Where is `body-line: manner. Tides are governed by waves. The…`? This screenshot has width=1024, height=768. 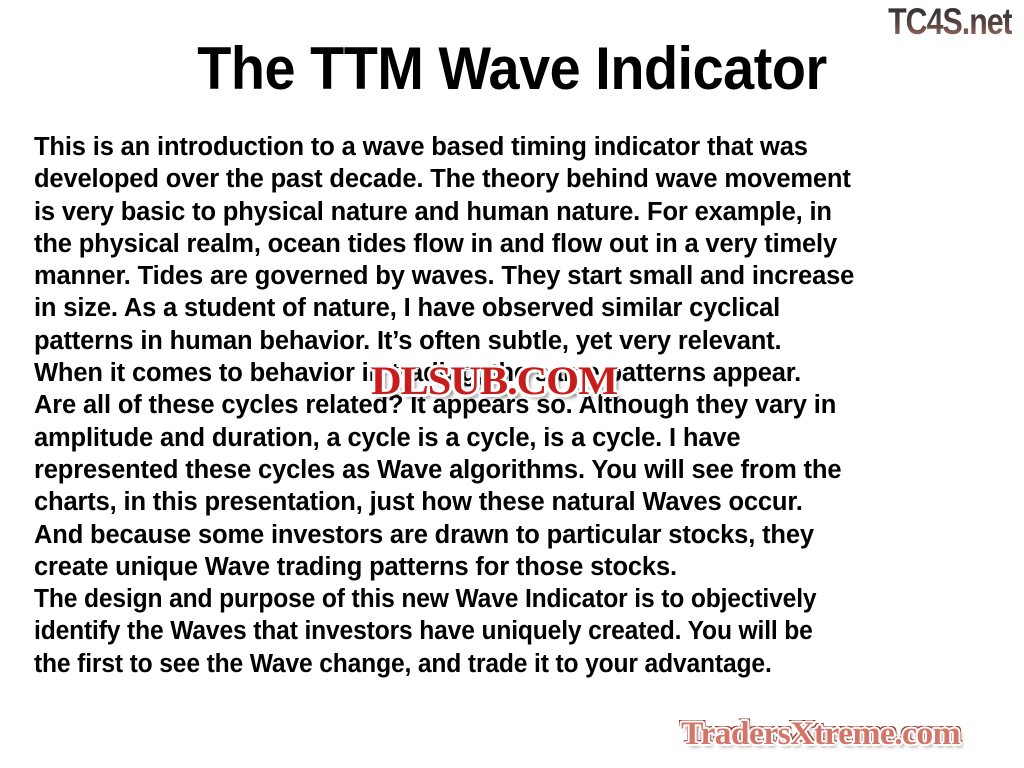
body-line: manner. Tides are governed by waves. The… is located at coordinates (444, 276).